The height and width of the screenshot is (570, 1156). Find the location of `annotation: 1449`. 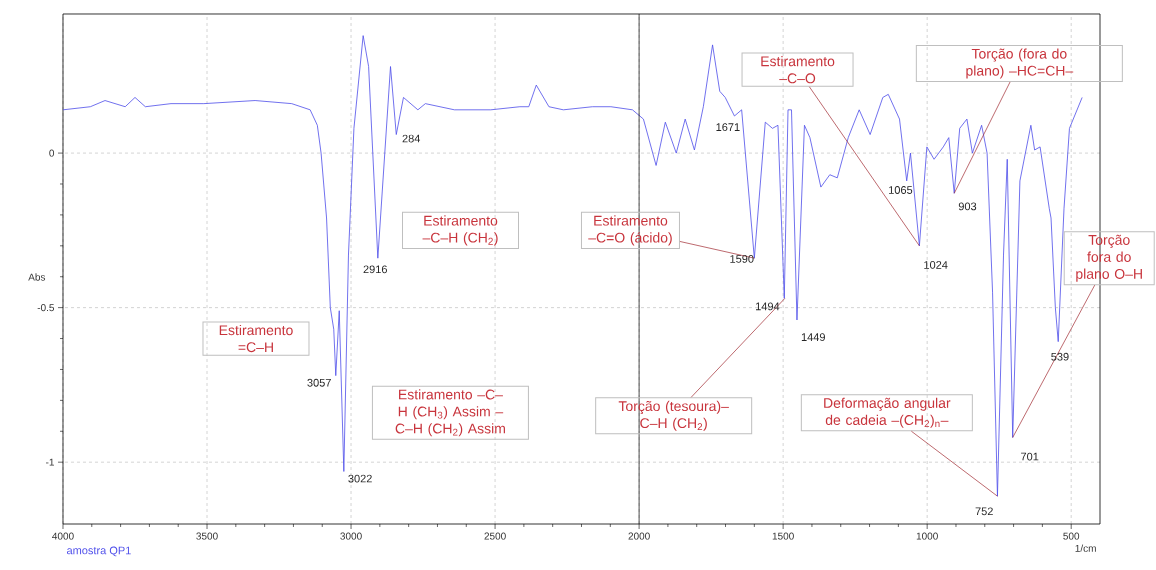

annotation: 1449 is located at coordinates (813, 337).